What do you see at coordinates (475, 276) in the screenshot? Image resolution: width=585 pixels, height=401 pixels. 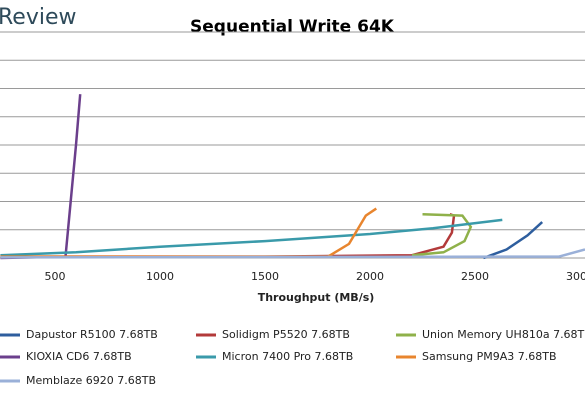 I see `x-tick-label: 2500` at bounding box center [475, 276].